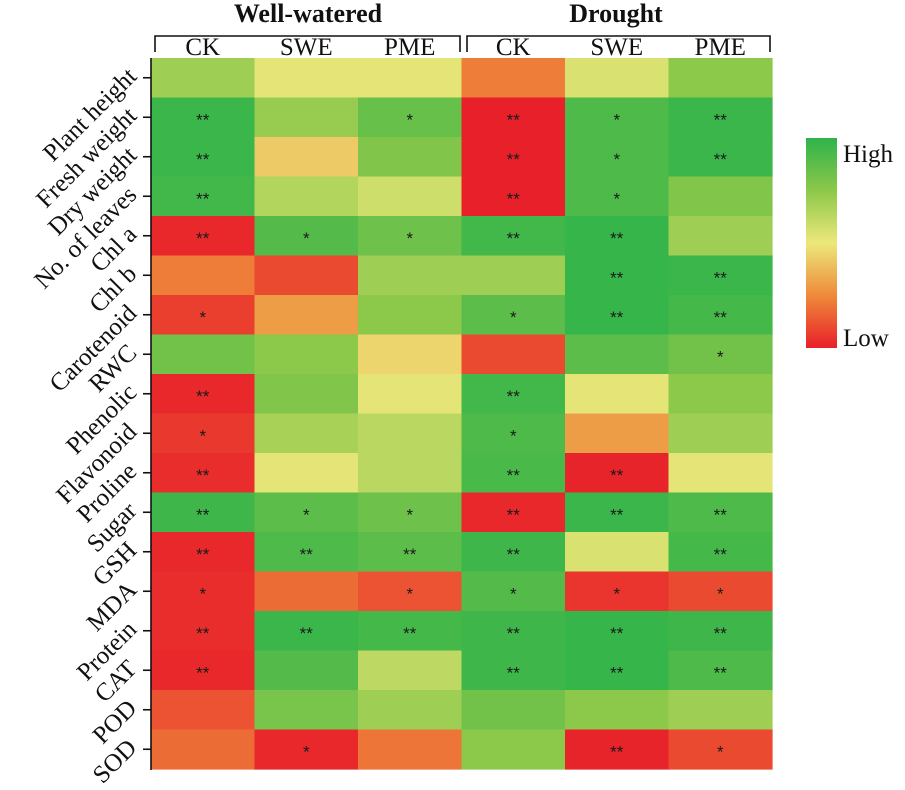 This screenshot has width=905, height=790. Describe the element at coordinates (616, 14) in the screenshot. I see `group-header-drought: Drought` at that location.